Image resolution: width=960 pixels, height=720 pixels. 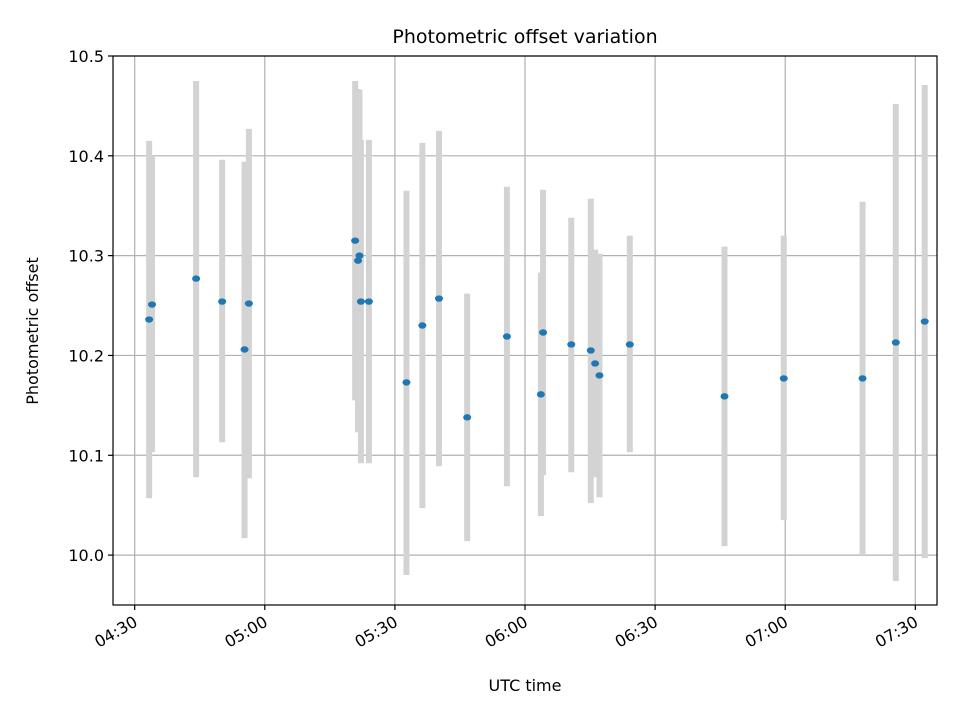 I want to click on y-tick-label: 10.4, so click(x=86, y=156).